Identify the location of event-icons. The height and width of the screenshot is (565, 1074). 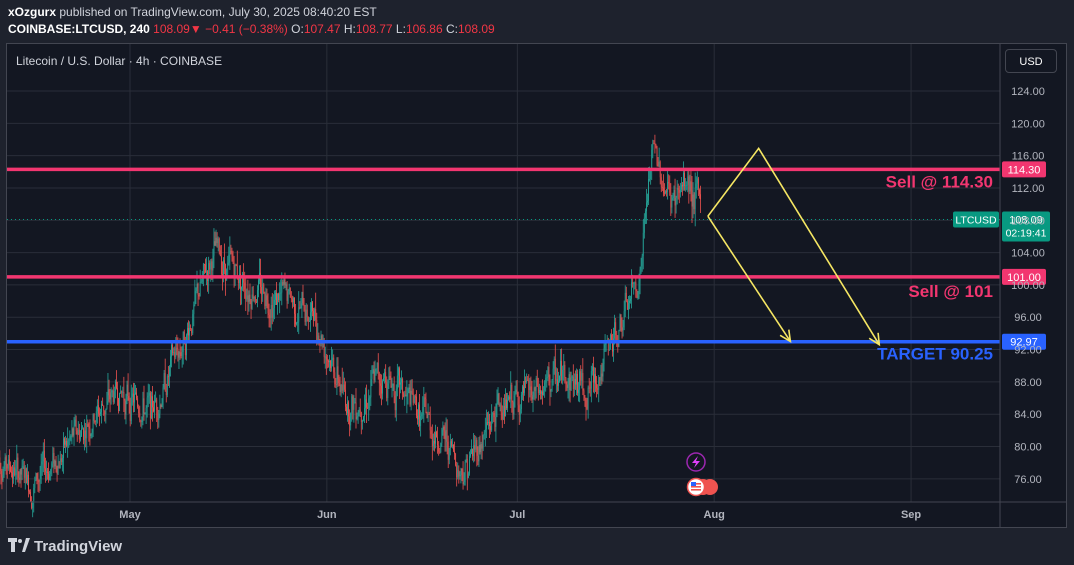
(702, 474).